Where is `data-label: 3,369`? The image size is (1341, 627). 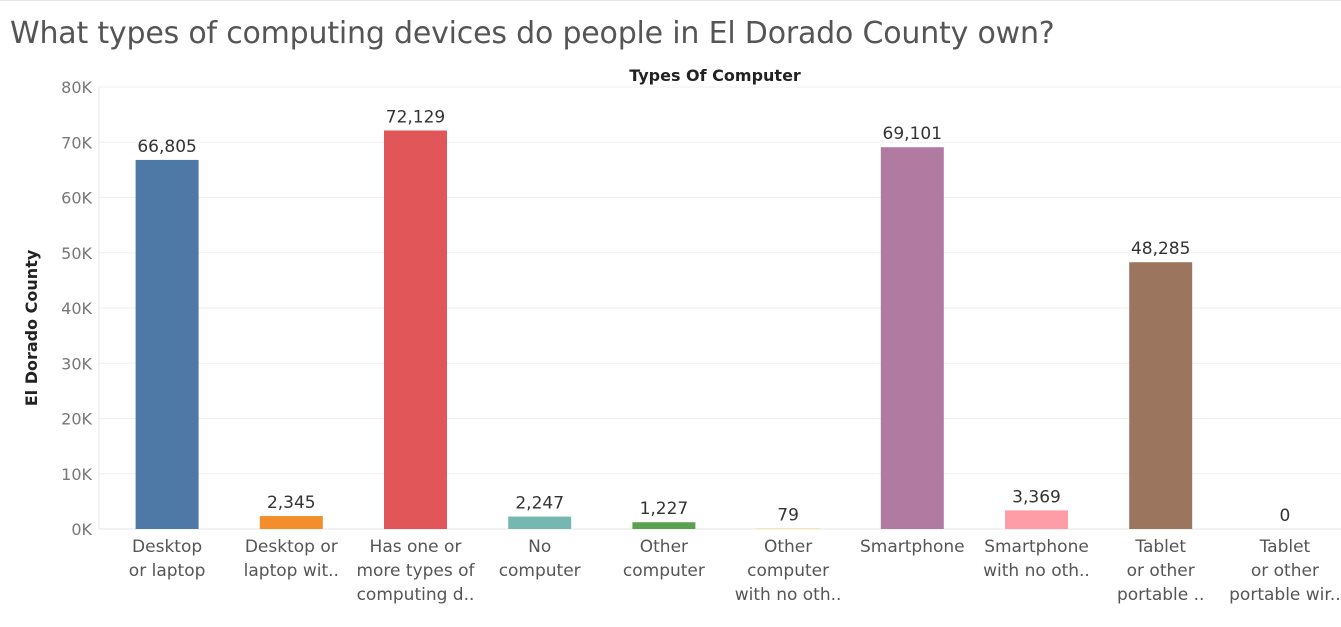
data-label: 3,369 is located at coordinates (1036, 497).